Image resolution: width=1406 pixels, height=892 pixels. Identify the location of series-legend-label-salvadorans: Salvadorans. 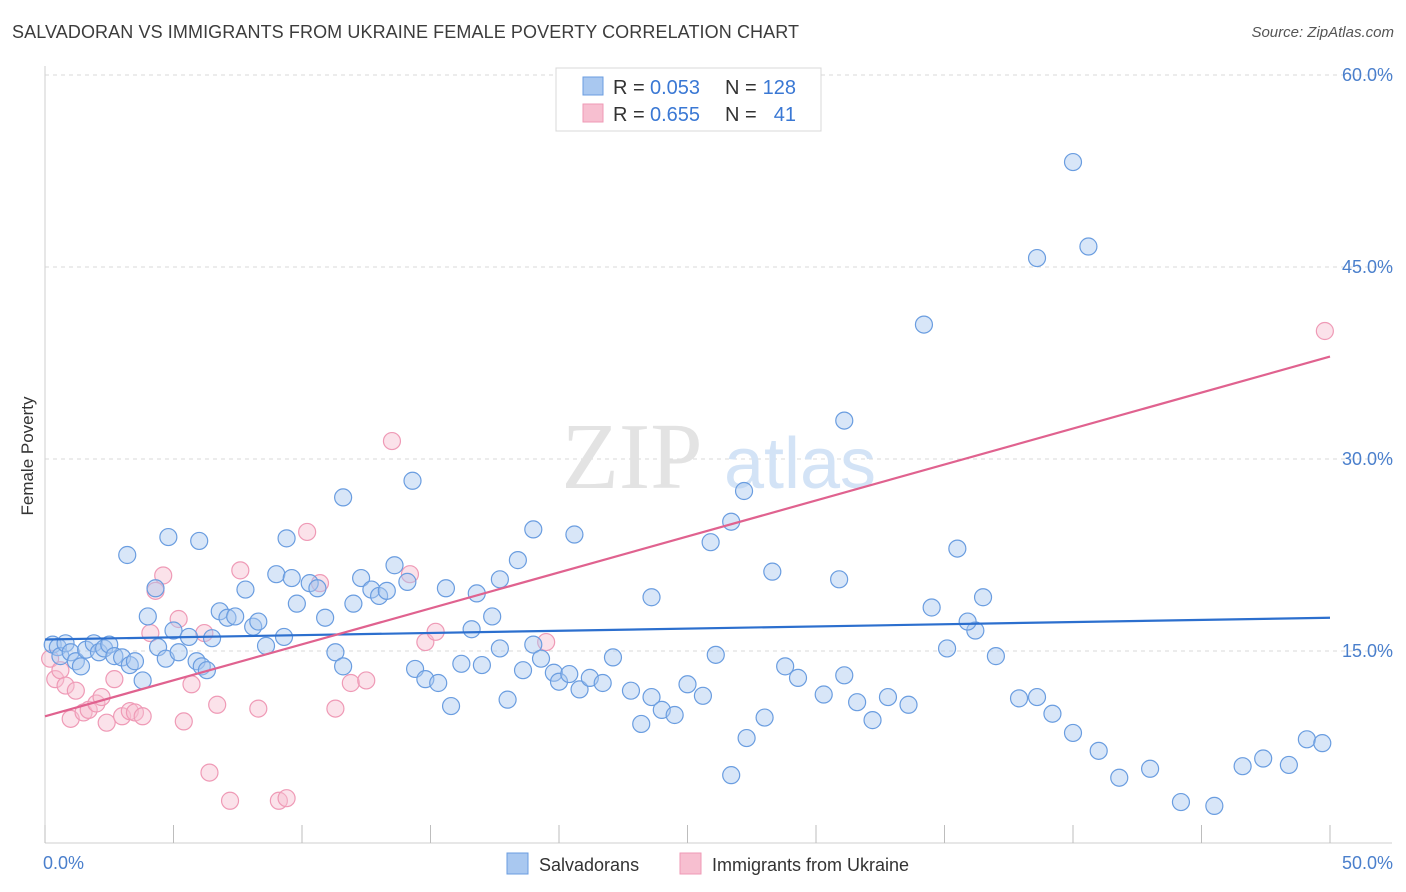
(589, 865).